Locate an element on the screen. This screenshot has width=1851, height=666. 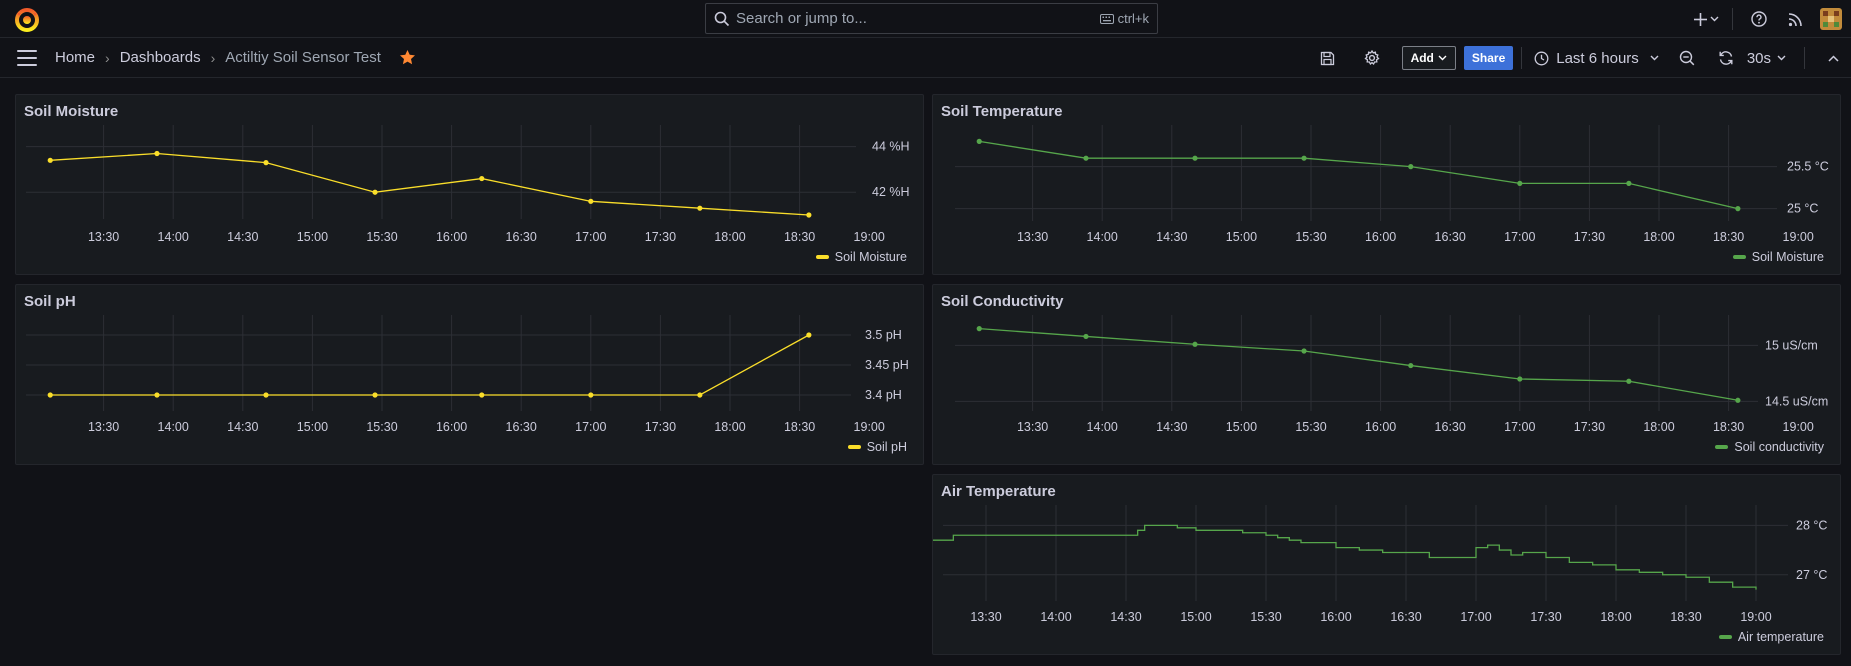
panel-title: Soil Temperature is located at coordinates (1002, 111).